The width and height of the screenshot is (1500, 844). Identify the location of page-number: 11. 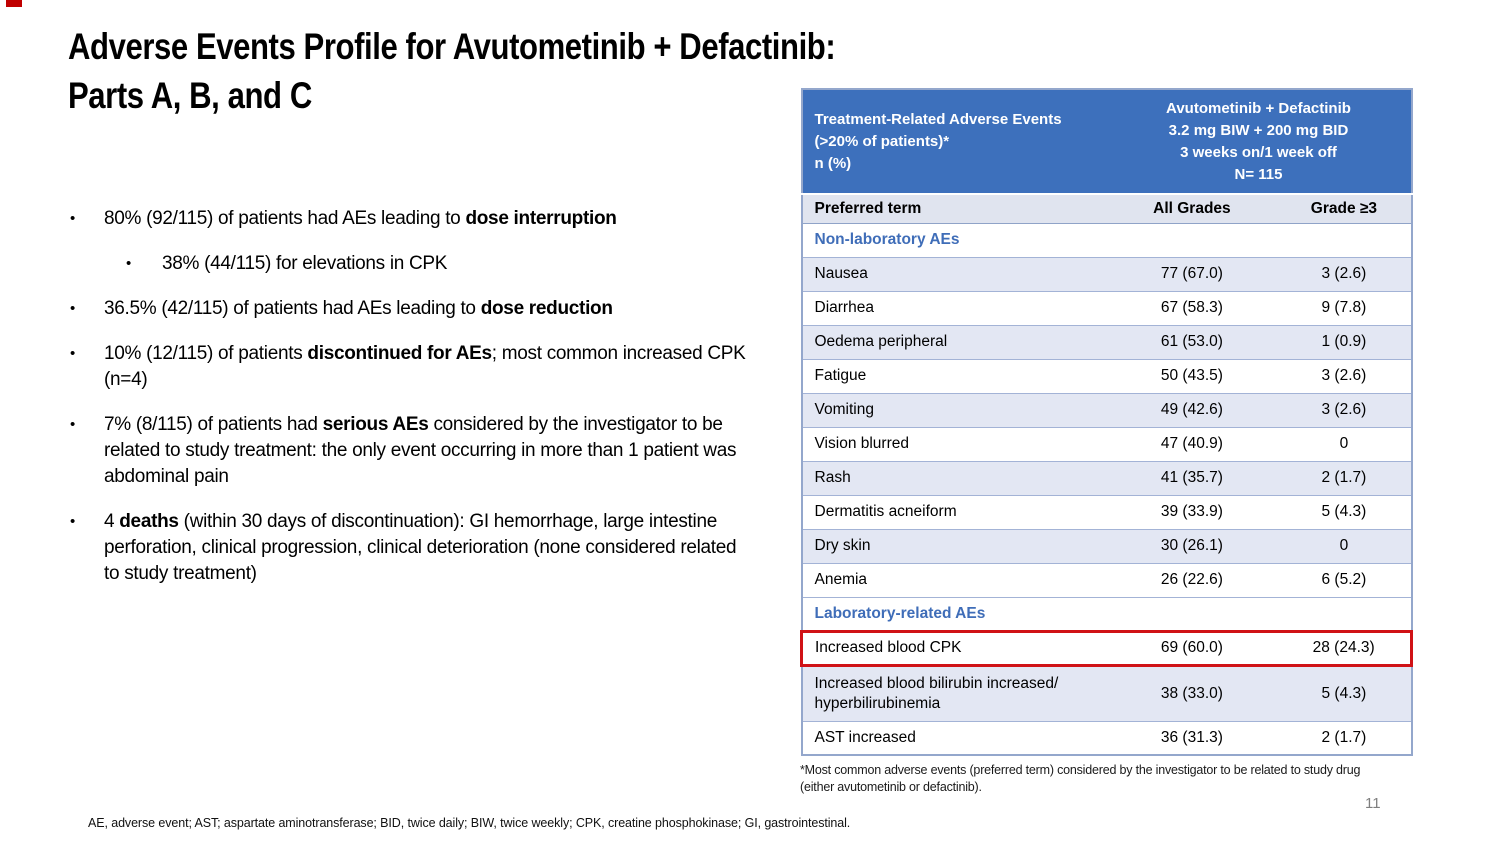
(1373, 803).